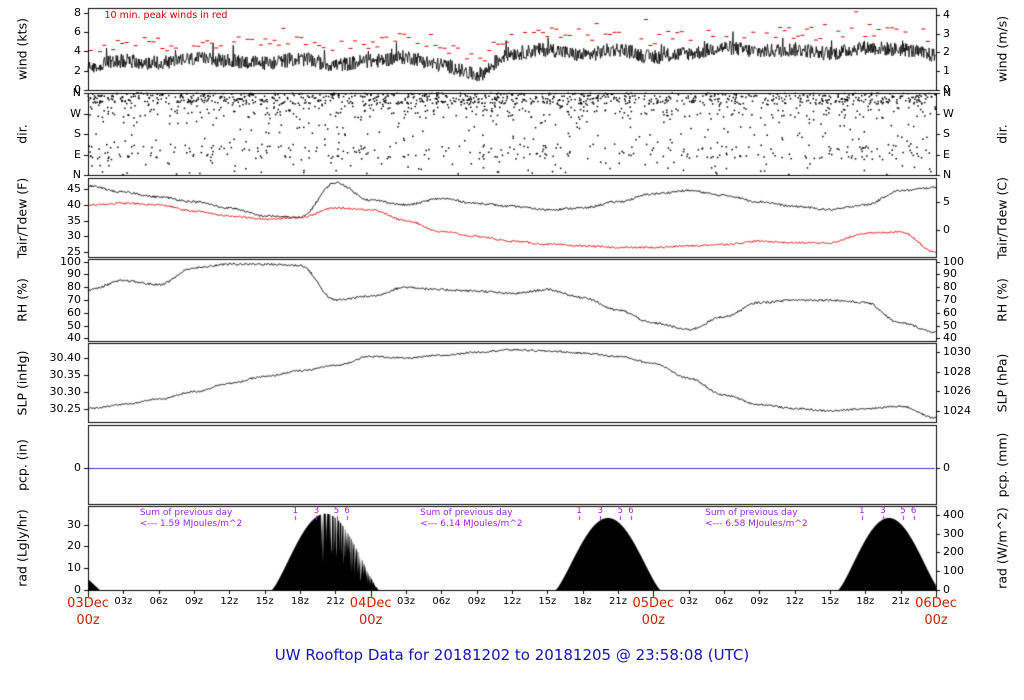 The image size is (1024, 700). What do you see at coordinates (946, 154) in the screenshot?
I see `ytick-label-right-dir: E` at bounding box center [946, 154].